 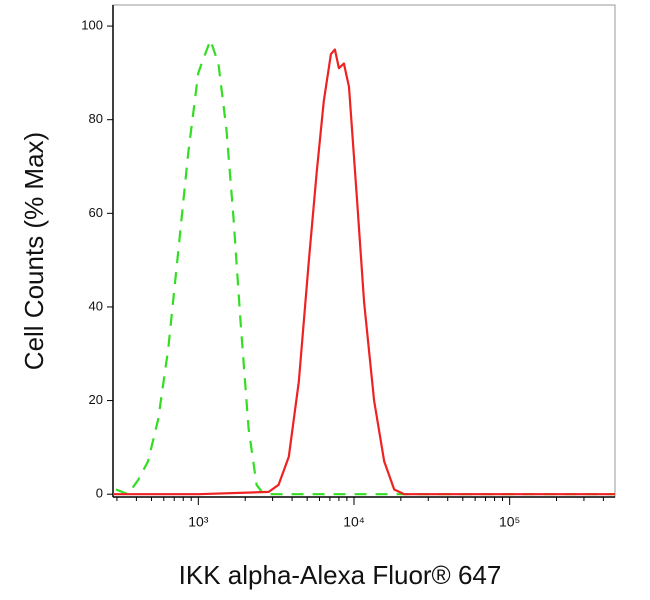 What do you see at coordinates (34, 251) in the screenshot?
I see `y-axis-label: Cell Counts (% Max)` at bounding box center [34, 251].